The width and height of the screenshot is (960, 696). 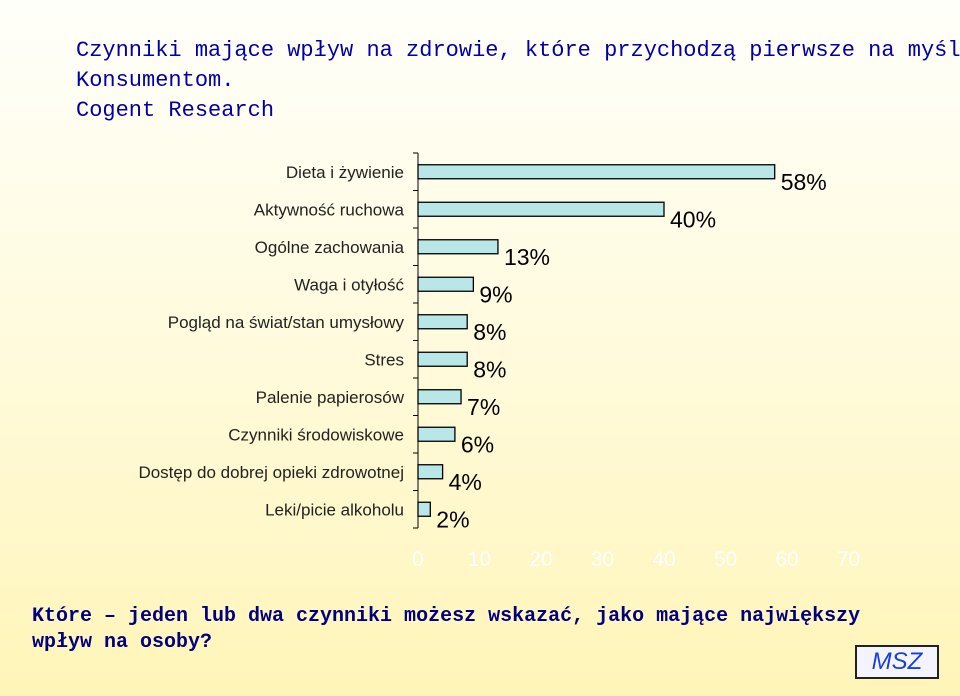 I want to click on data-label: 4%, so click(x=465, y=482).